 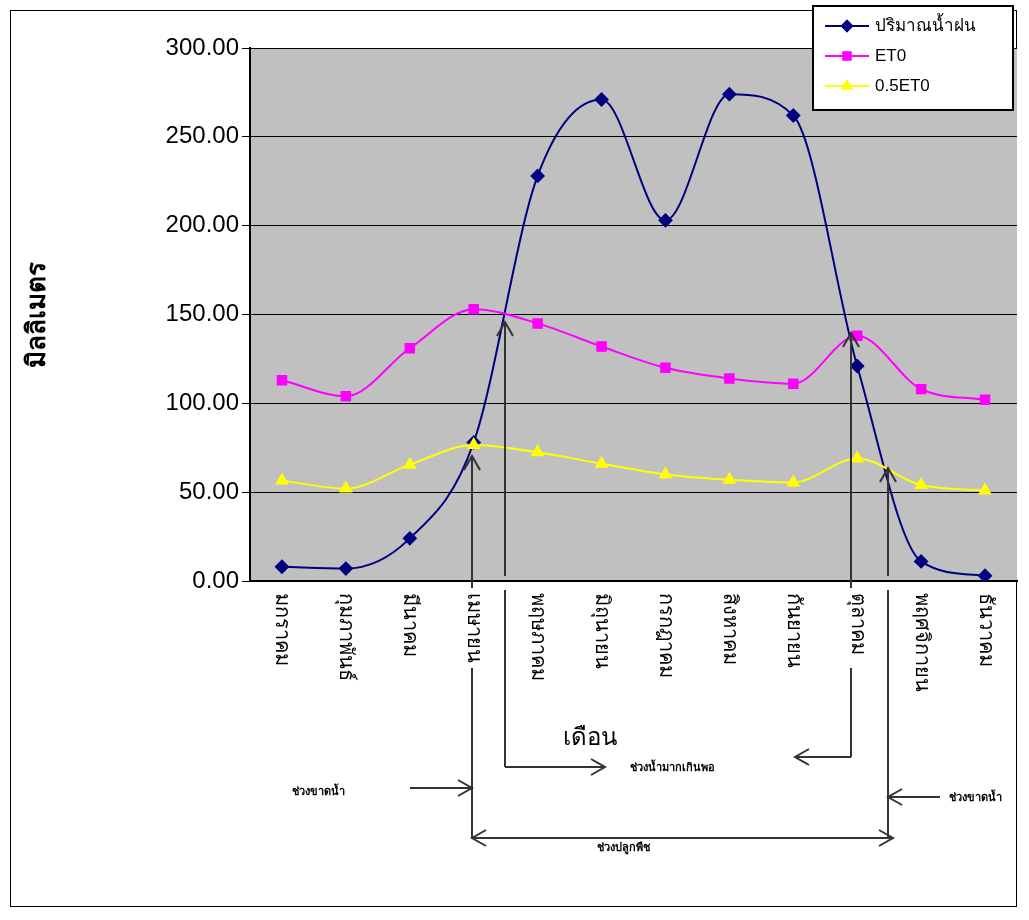 I want to click on x-tick-label: ธันวาคม, so click(x=986, y=630).